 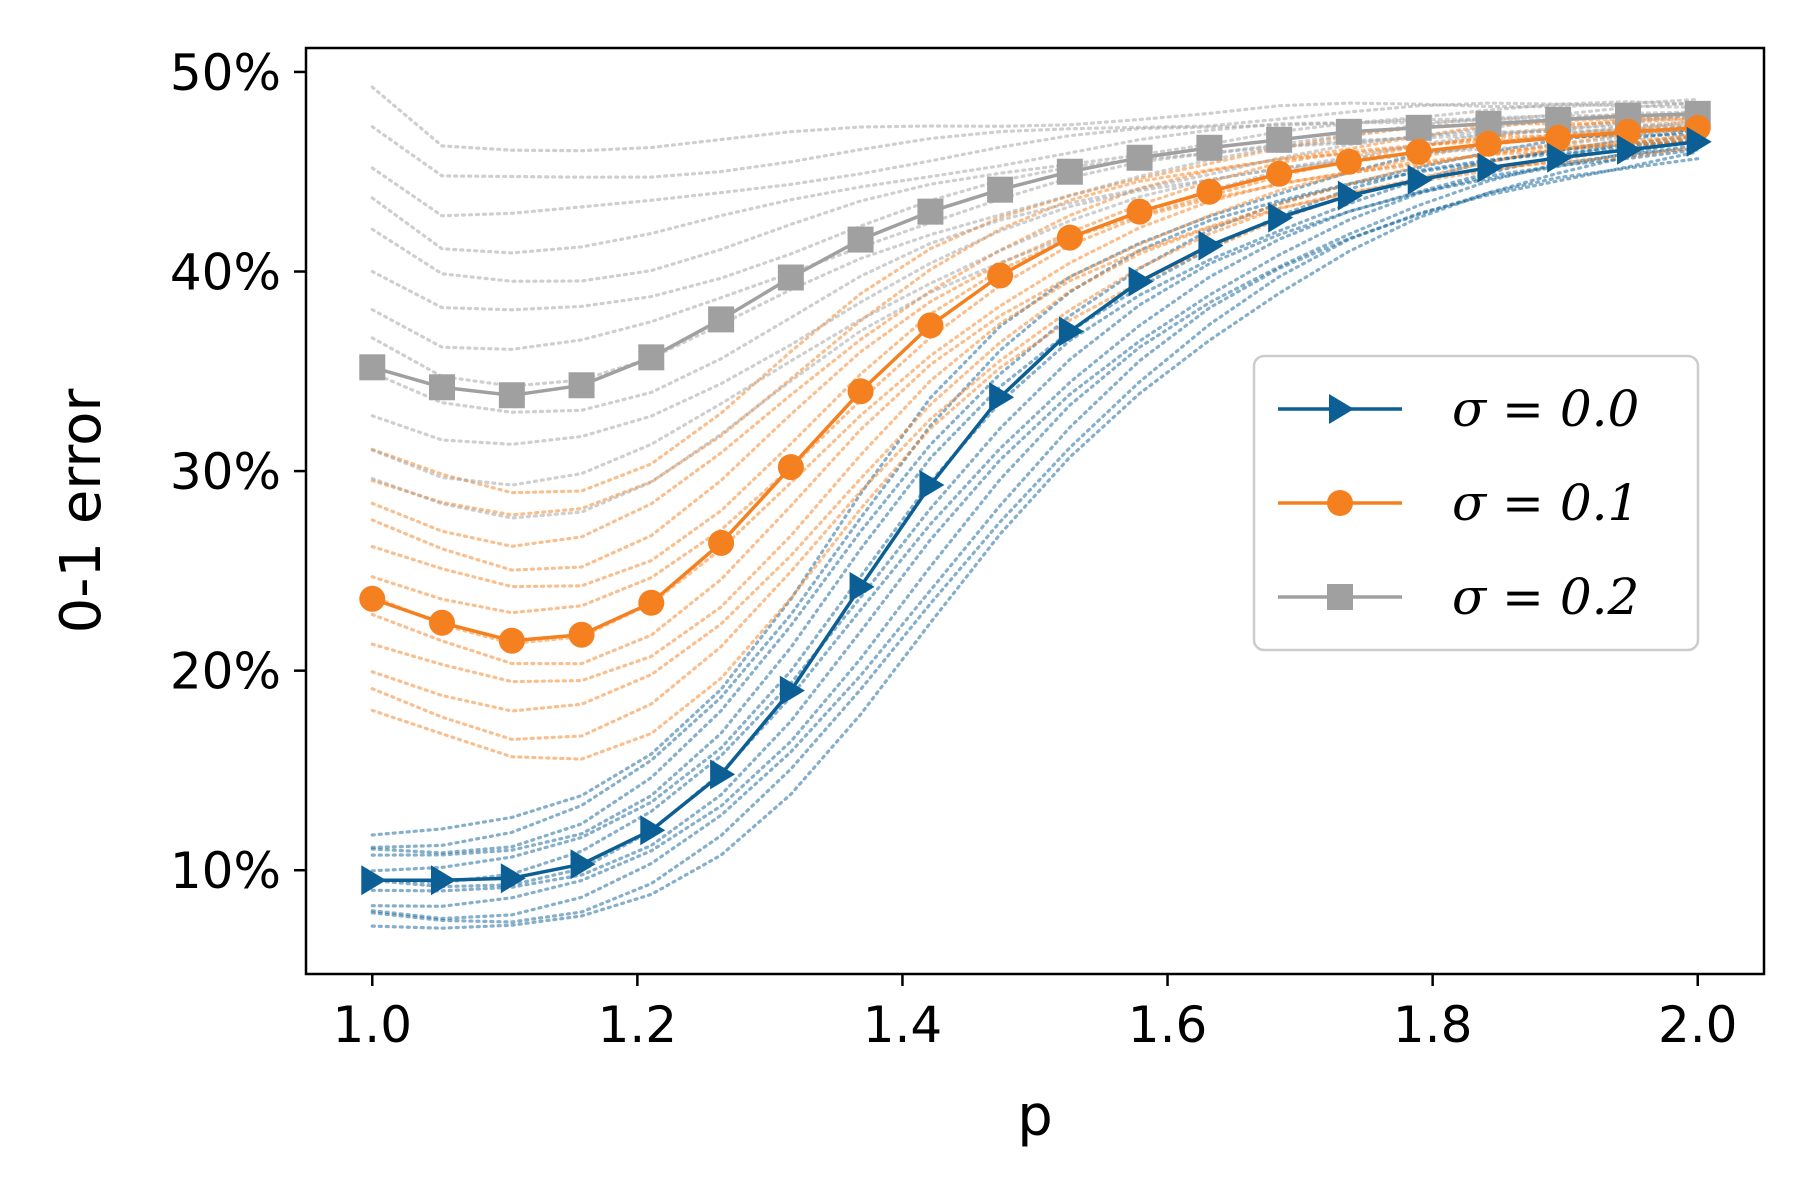 What do you see at coordinates (1168, 1025) in the screenshot?
I see `x-tick-label: 1.6` at bounding box center [1168, 1025].